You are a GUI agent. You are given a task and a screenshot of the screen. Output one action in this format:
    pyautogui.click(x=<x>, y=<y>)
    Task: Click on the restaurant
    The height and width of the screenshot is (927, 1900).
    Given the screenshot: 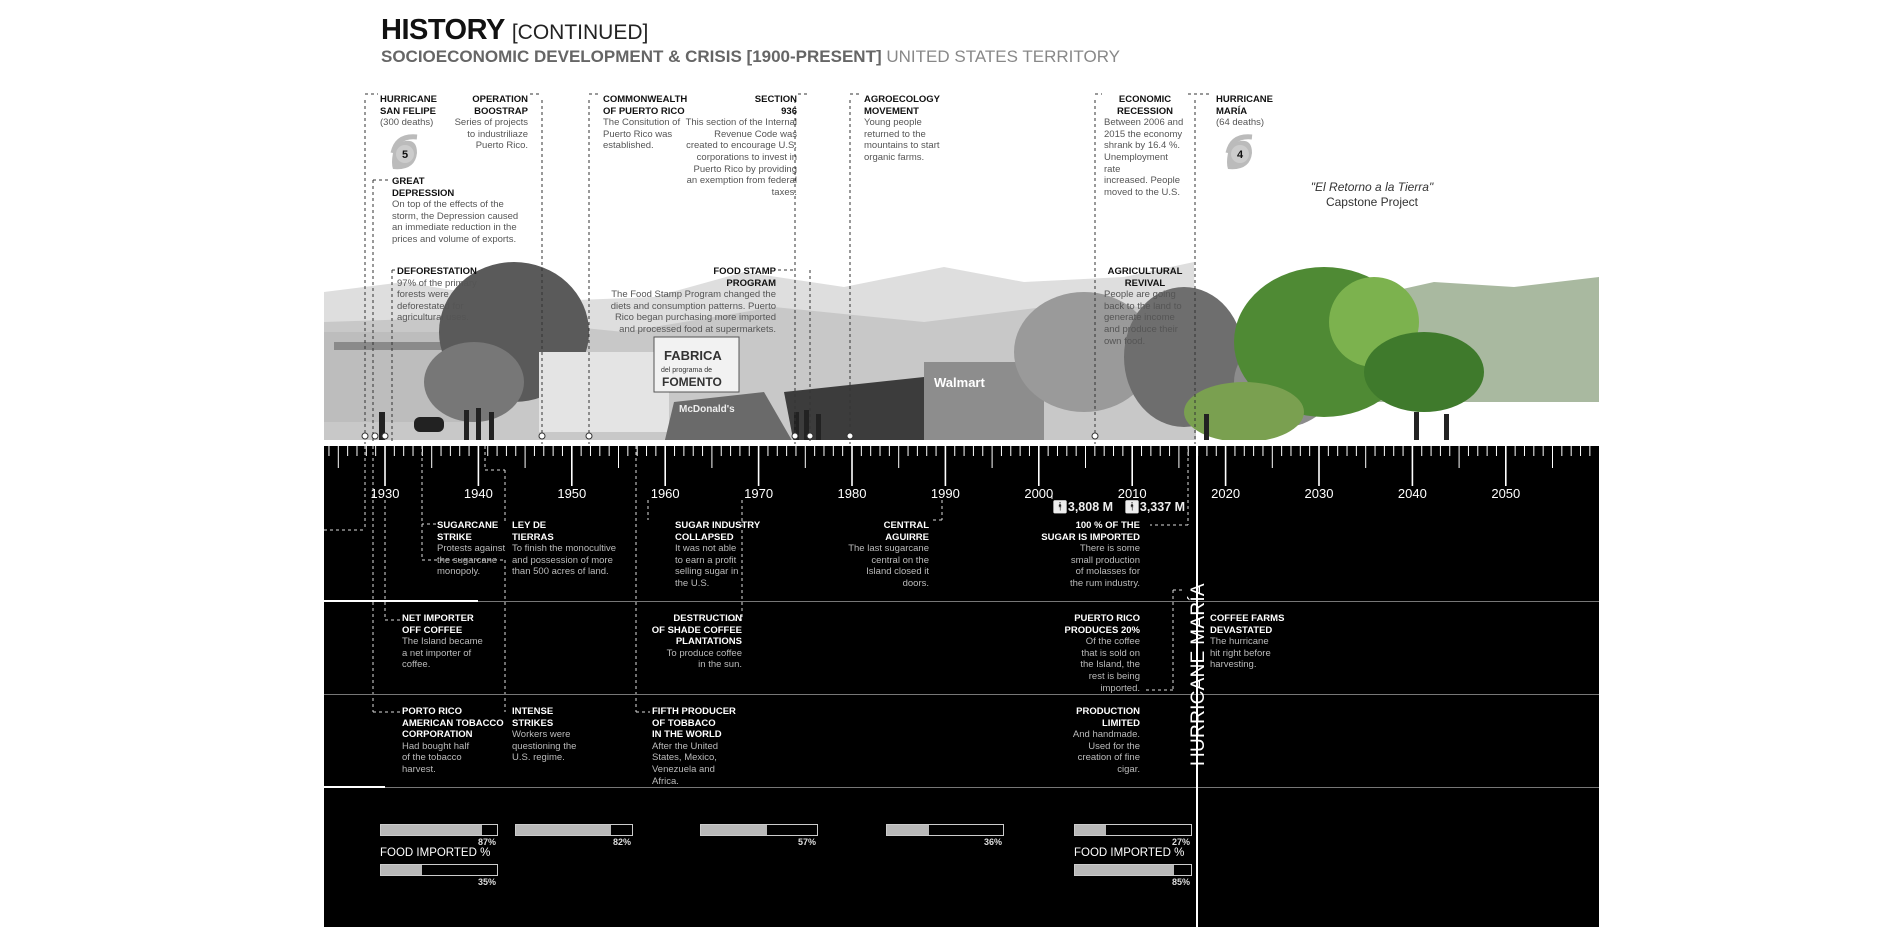 What is the action you would take?
    pyautogui.click(x=729, y=418)
    